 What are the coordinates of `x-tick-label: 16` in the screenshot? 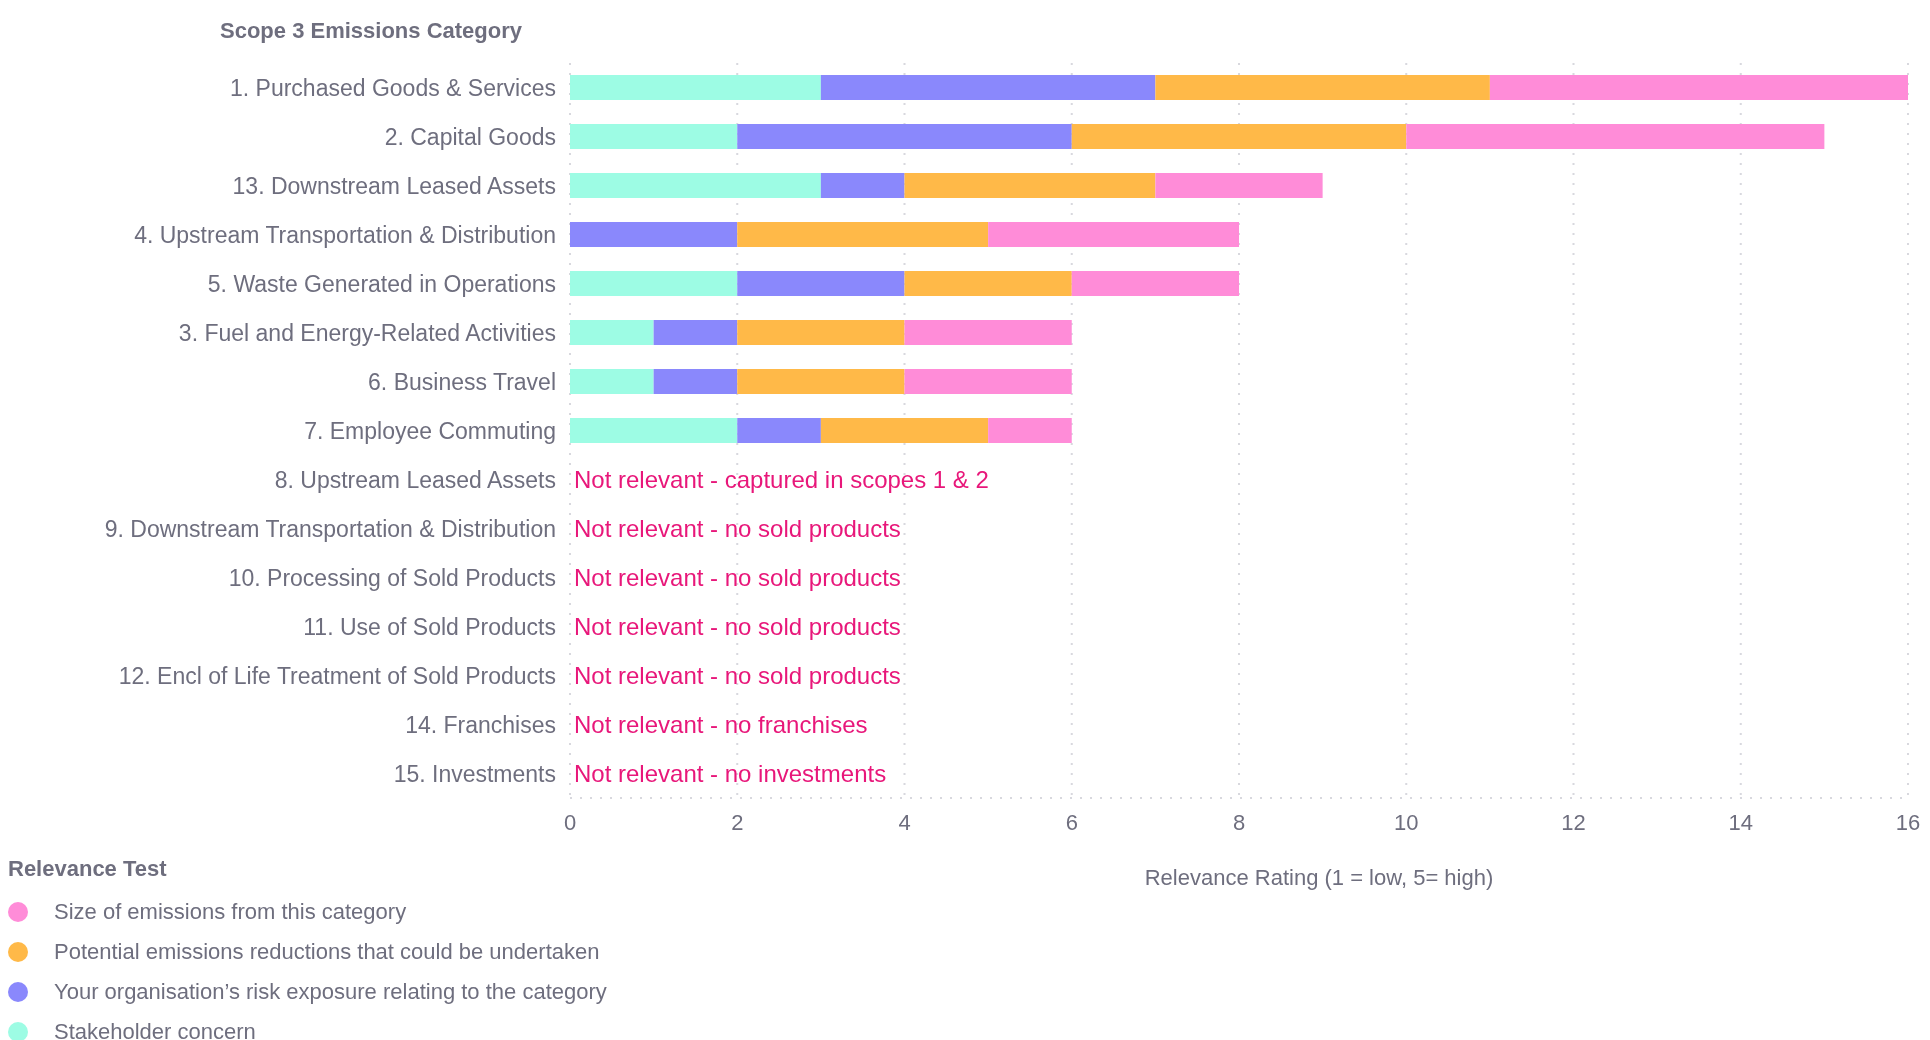 It's located at (1908, 822).